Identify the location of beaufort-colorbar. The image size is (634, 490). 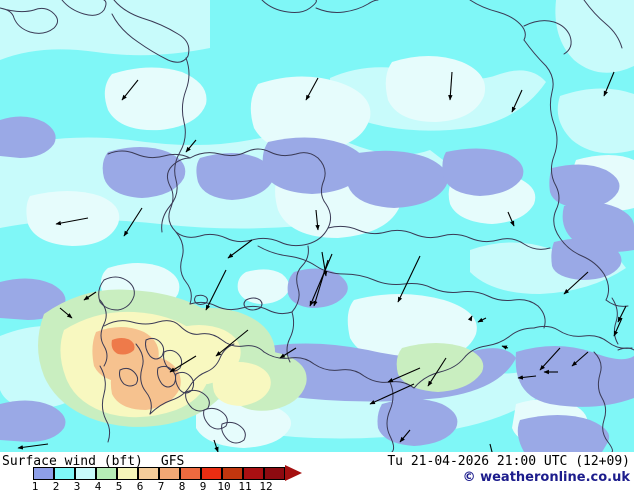
(159, 473).